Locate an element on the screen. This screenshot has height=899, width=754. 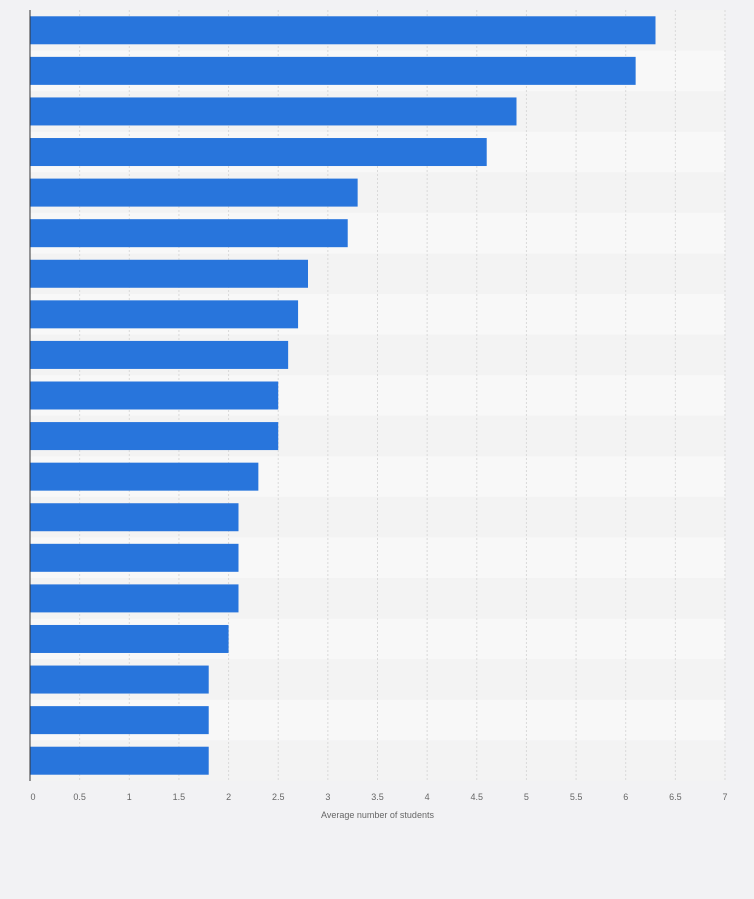
x-tick-label: 2 is located at coordinates (228, 797).